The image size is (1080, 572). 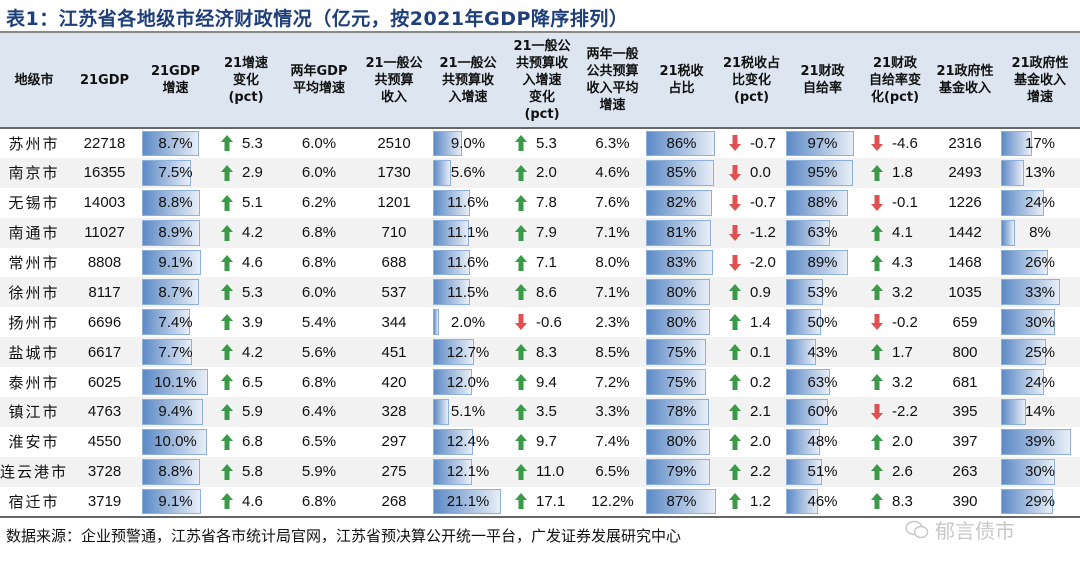 What do you see at coordinates (1040, 442) in the screenshot?
I see `table-cell: 39%` at bounding box center [1040, 442].